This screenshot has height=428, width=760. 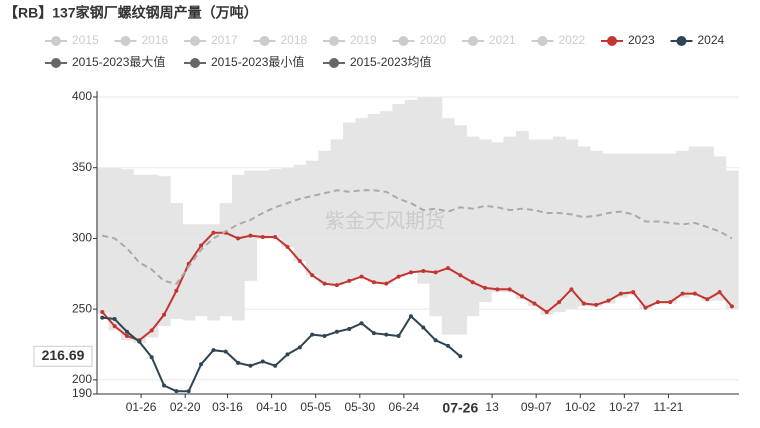 I want to click on x-tick-label: 10-02, so click(x=580, y=407).